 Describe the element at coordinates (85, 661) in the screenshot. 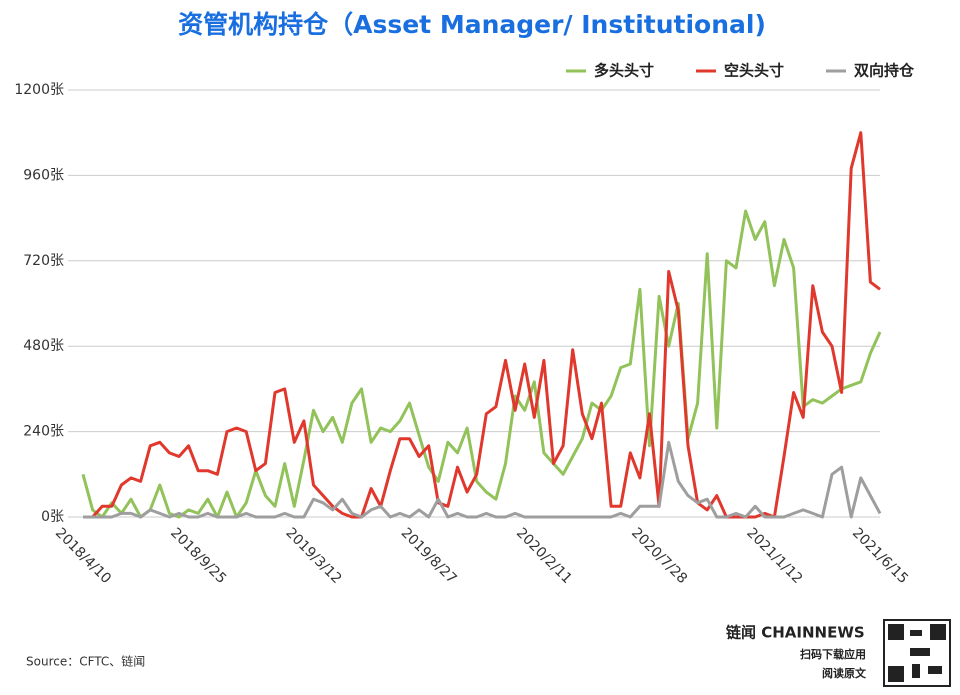

I see `source: Source：CFTC、链闻` at that location.